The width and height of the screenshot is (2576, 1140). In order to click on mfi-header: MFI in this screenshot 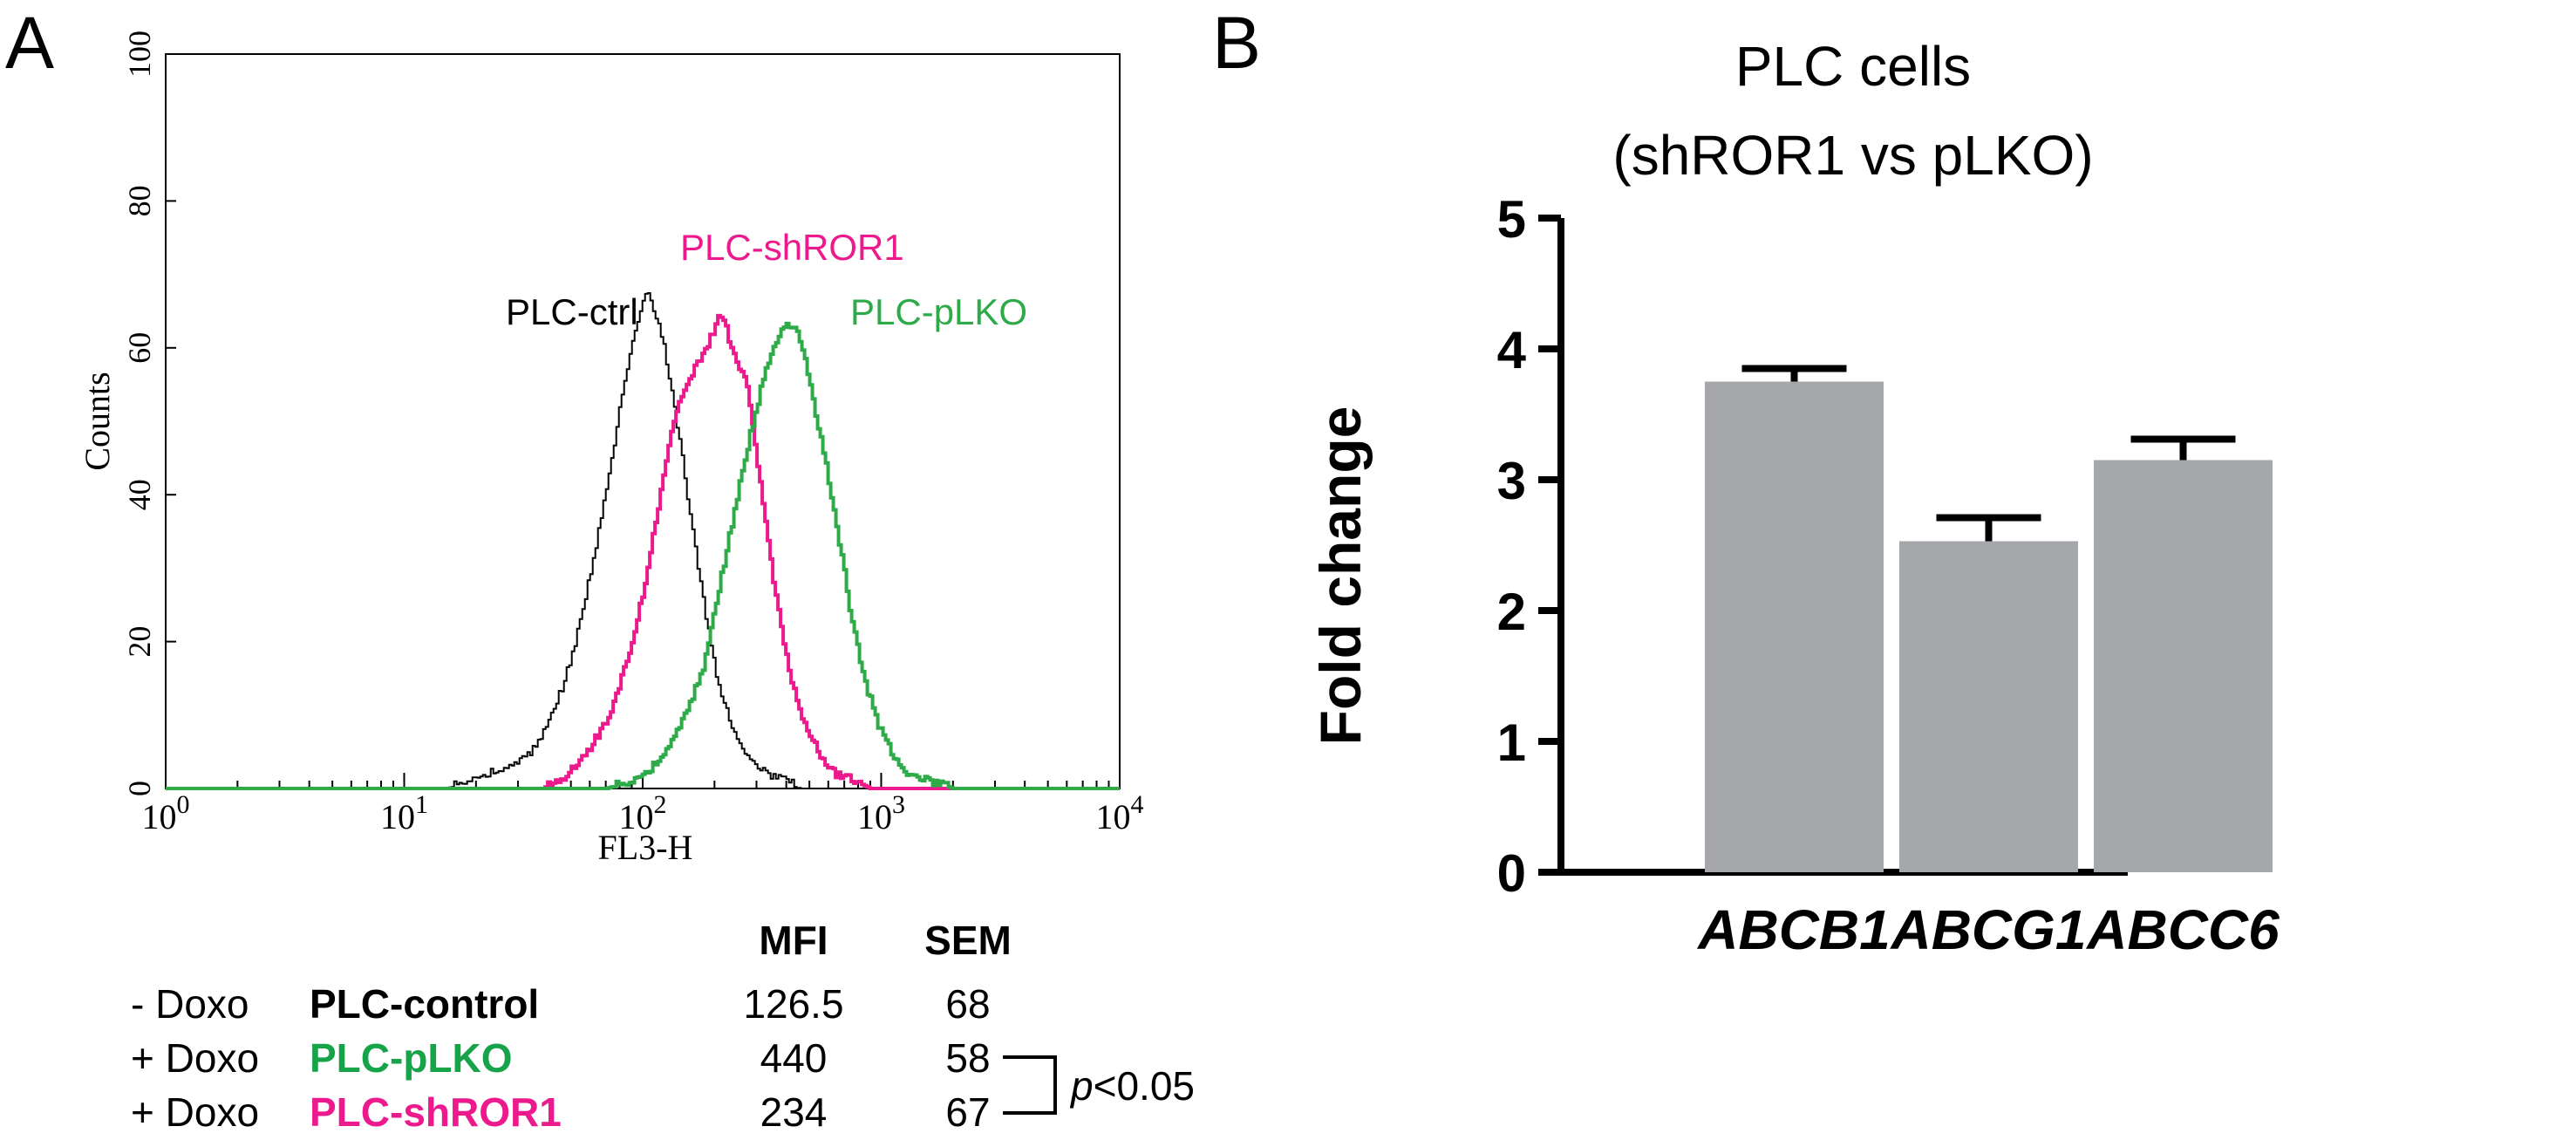, I will do `click(794, 940)`.